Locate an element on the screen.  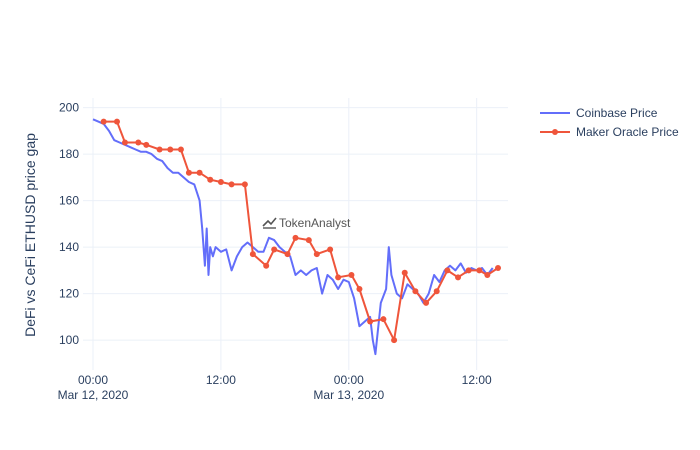
legend-item-maker: Maker Oracle Price is located at coordinates (609, 132).